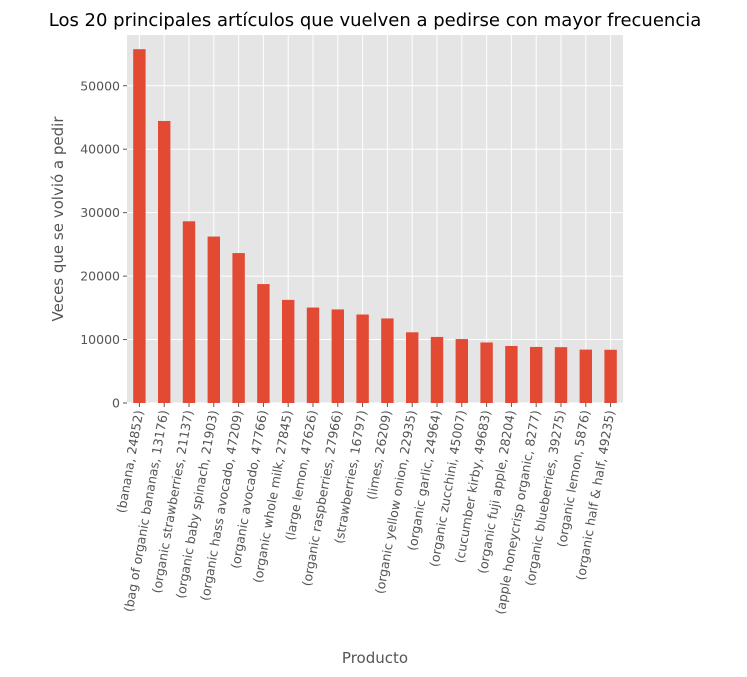 The image size is (747, 677). I want to click on y-tick-label: 50000, so click(100, 85).